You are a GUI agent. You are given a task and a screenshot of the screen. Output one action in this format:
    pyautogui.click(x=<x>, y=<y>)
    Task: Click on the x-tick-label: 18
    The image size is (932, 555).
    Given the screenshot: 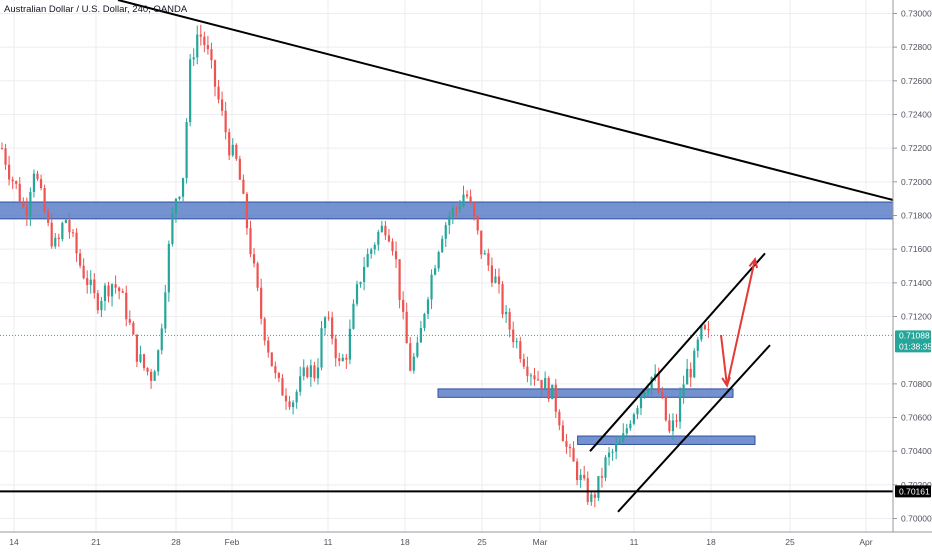 What is the action you would take?
    pyautogui.click(x=405, y=542)
    